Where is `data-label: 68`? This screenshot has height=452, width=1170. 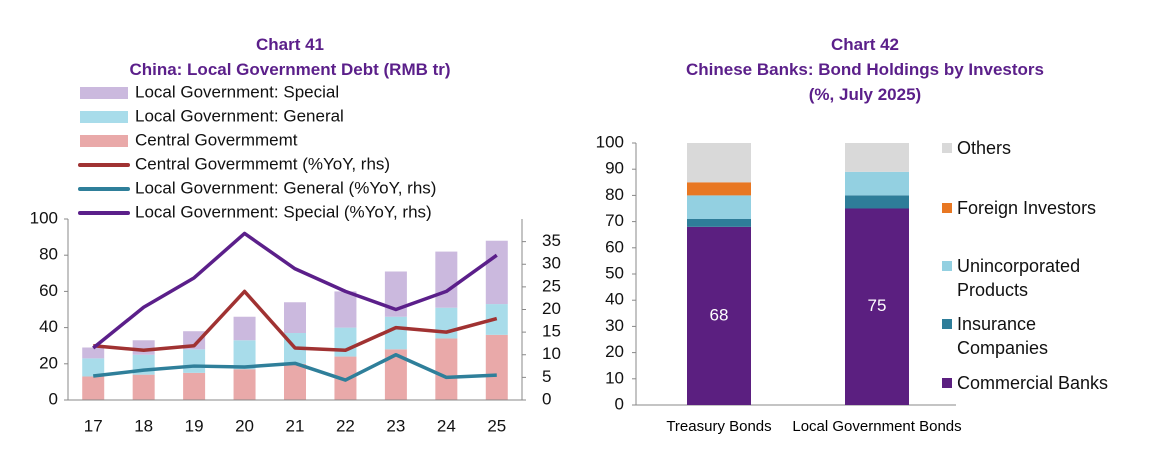 data-label: 68 is located at coordinates (719, 314).